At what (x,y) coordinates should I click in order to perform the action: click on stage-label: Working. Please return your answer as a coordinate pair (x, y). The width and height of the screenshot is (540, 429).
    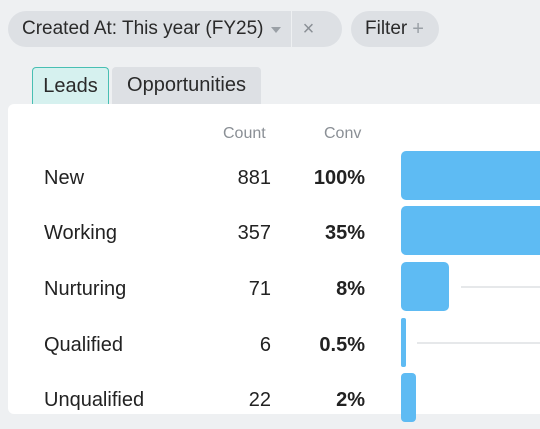
    Looking at the image, I should click on (80, 233).